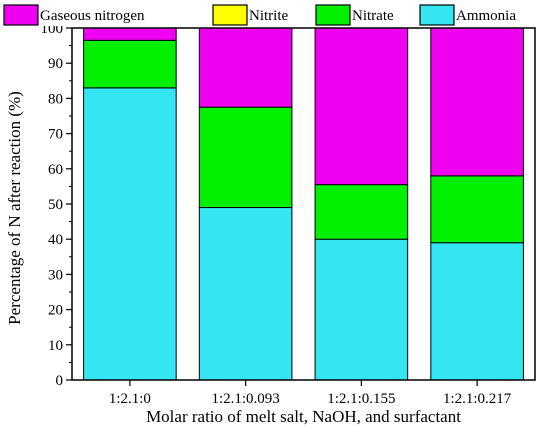 The width and height of the screenshot is (550, 434). Describe the element at coordinates (477, 399) in the screenshot. I see `x-tick-label: 1:2.1:0.217` at that location.